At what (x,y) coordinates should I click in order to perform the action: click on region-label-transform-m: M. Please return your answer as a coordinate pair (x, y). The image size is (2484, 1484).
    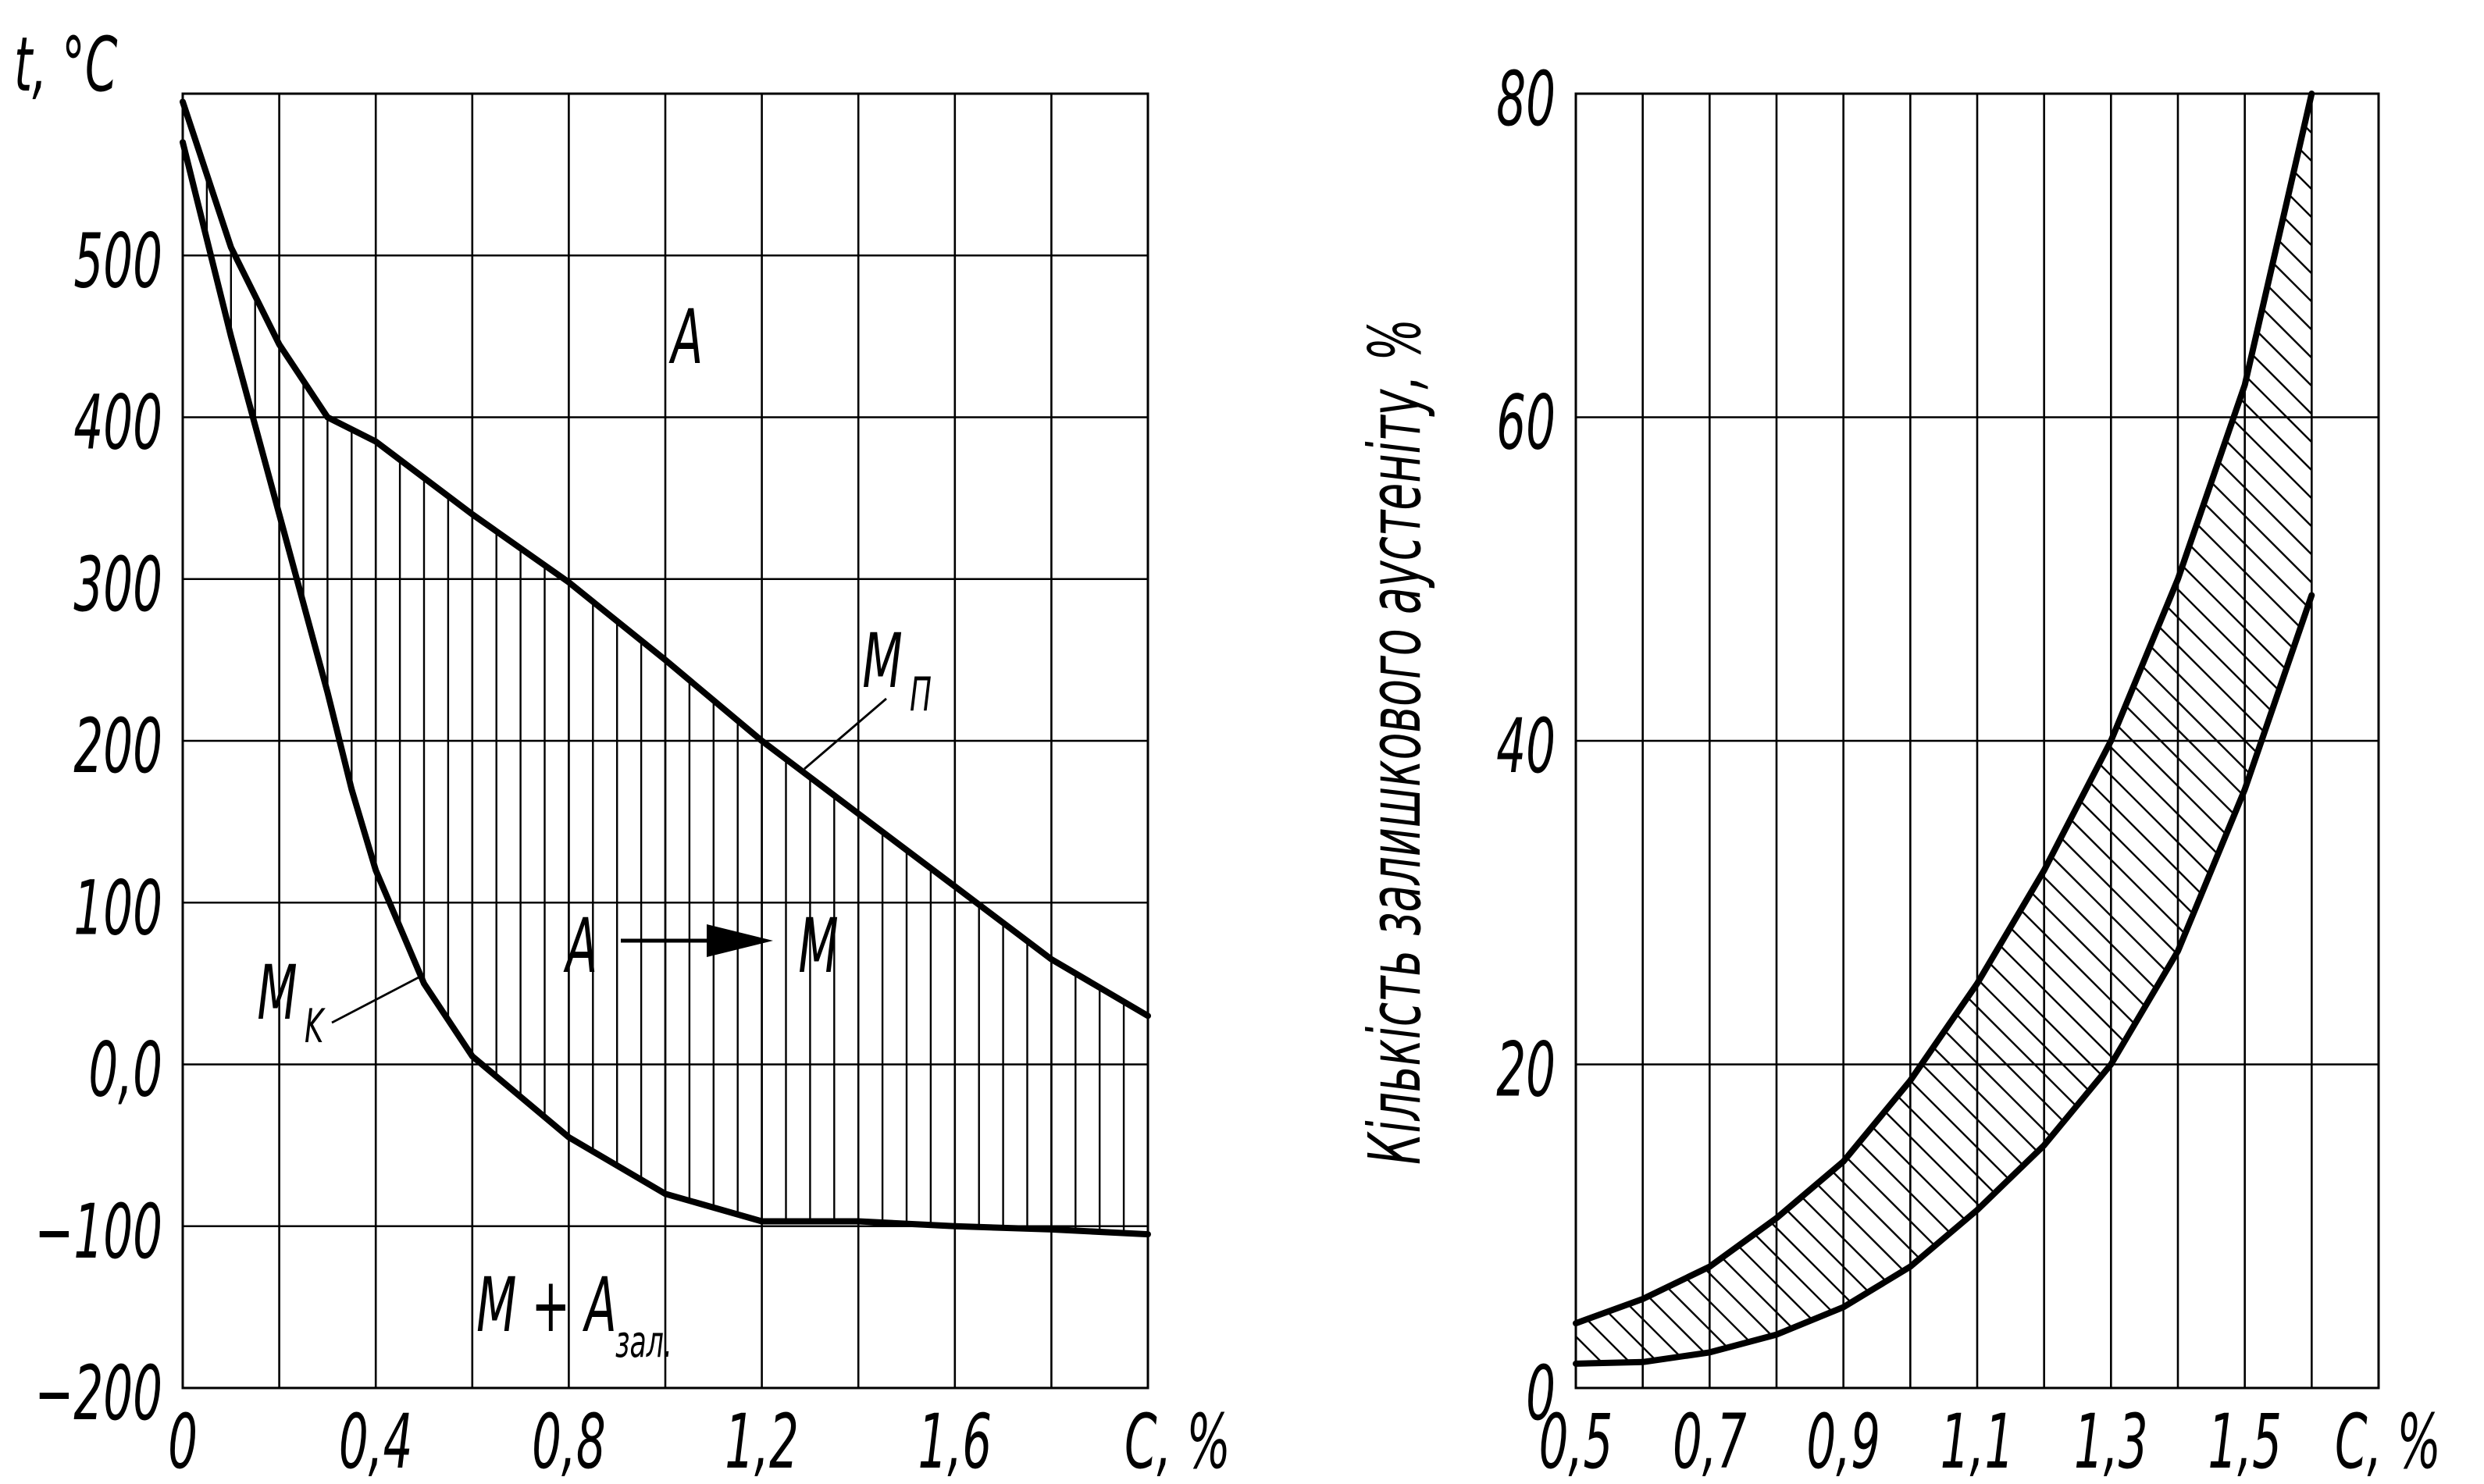
    Looking at the image, I should click on (818, 946).